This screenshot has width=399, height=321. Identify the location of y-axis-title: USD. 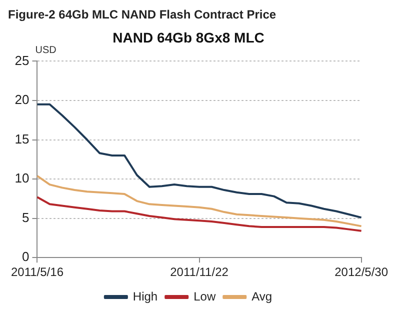
(45, 50).